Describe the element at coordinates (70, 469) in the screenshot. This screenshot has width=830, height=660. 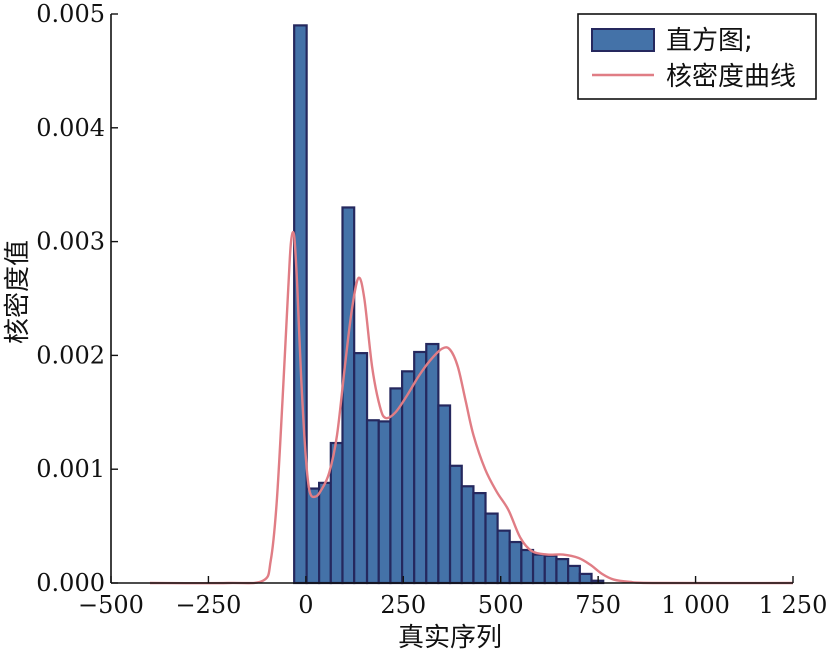
I see `y-tick-label: 0.001` at that location.